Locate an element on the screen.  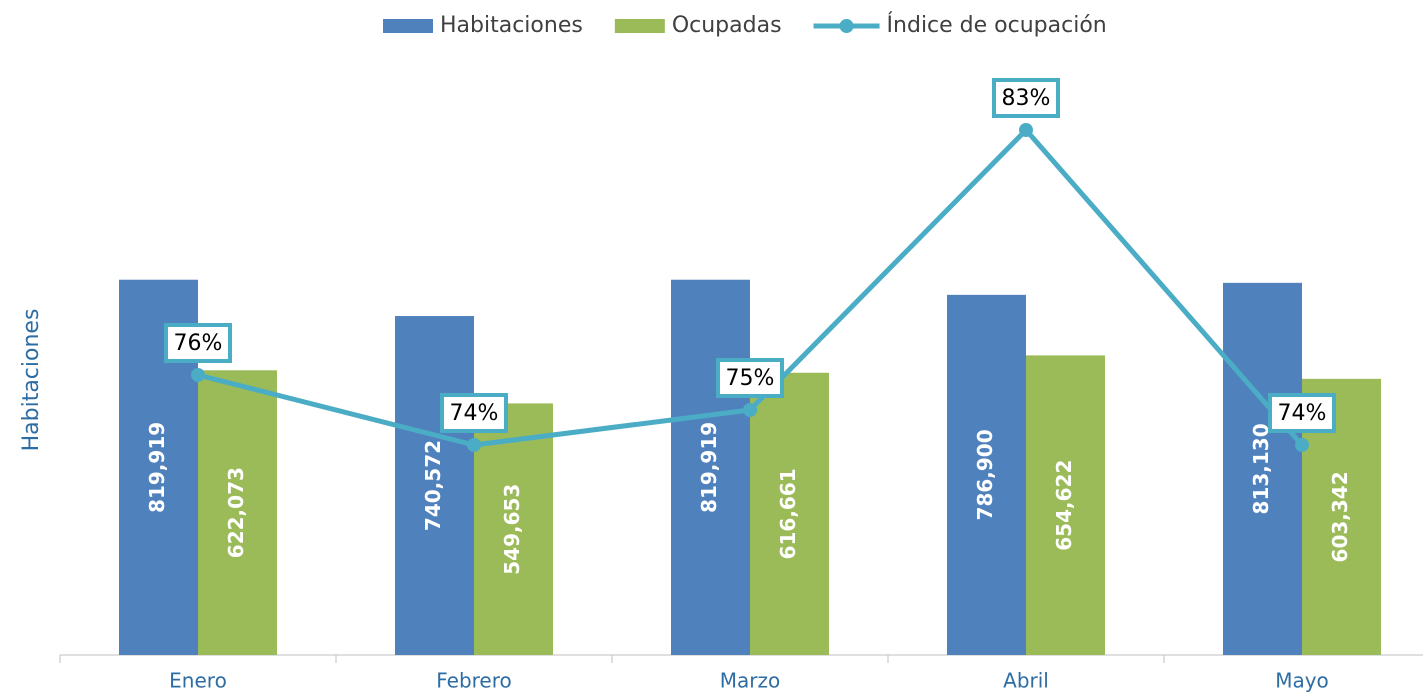
bar-value-label: 740,572 is located at coordinates (433, 485).